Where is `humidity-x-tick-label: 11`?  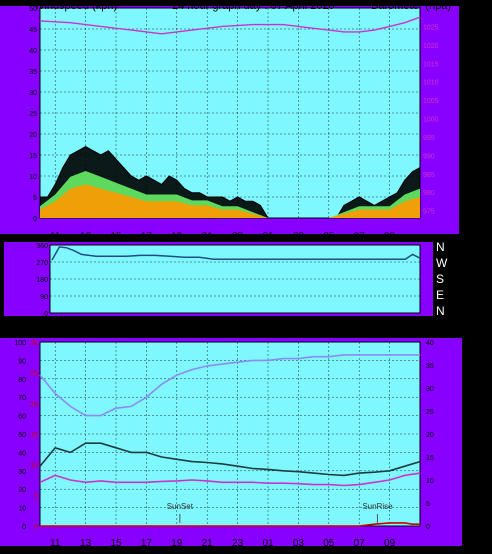
humidity-x-tick-label: 11 is located at coordinates (55, 543).